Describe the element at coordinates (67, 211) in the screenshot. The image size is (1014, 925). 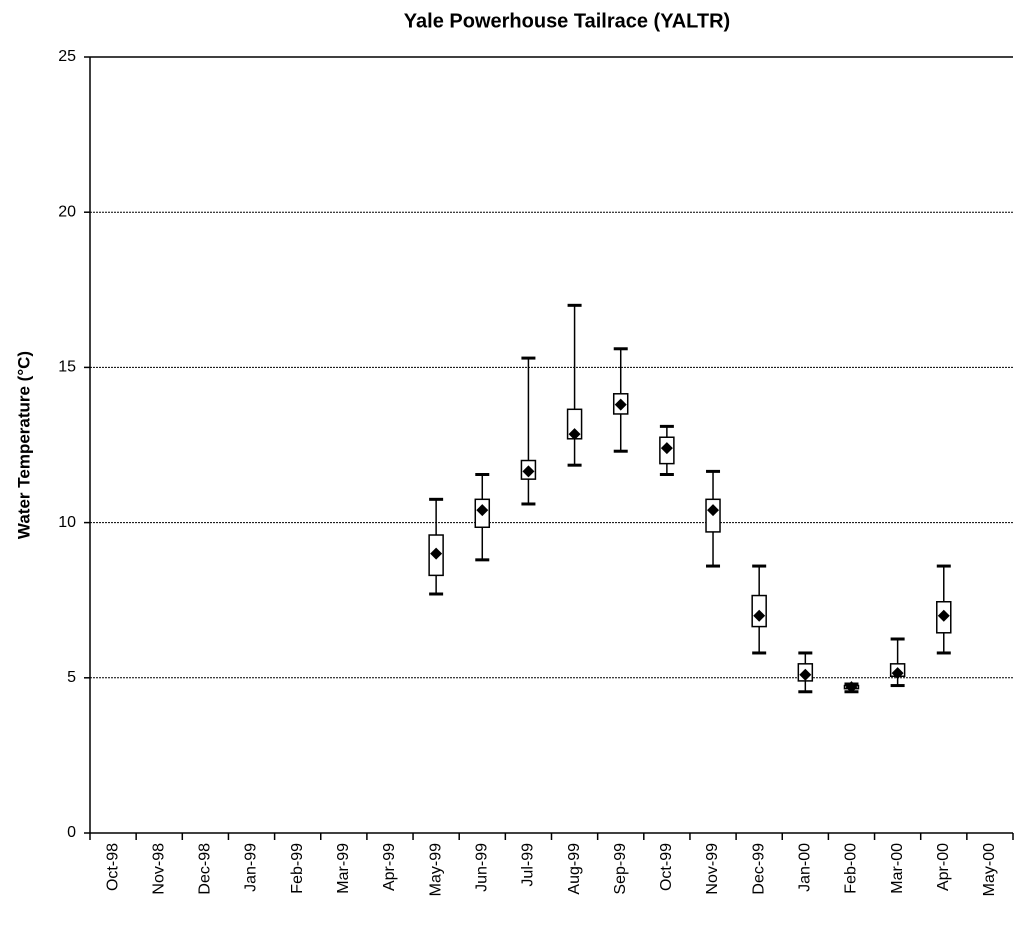
I see `y-tick-label: 20` at that location.